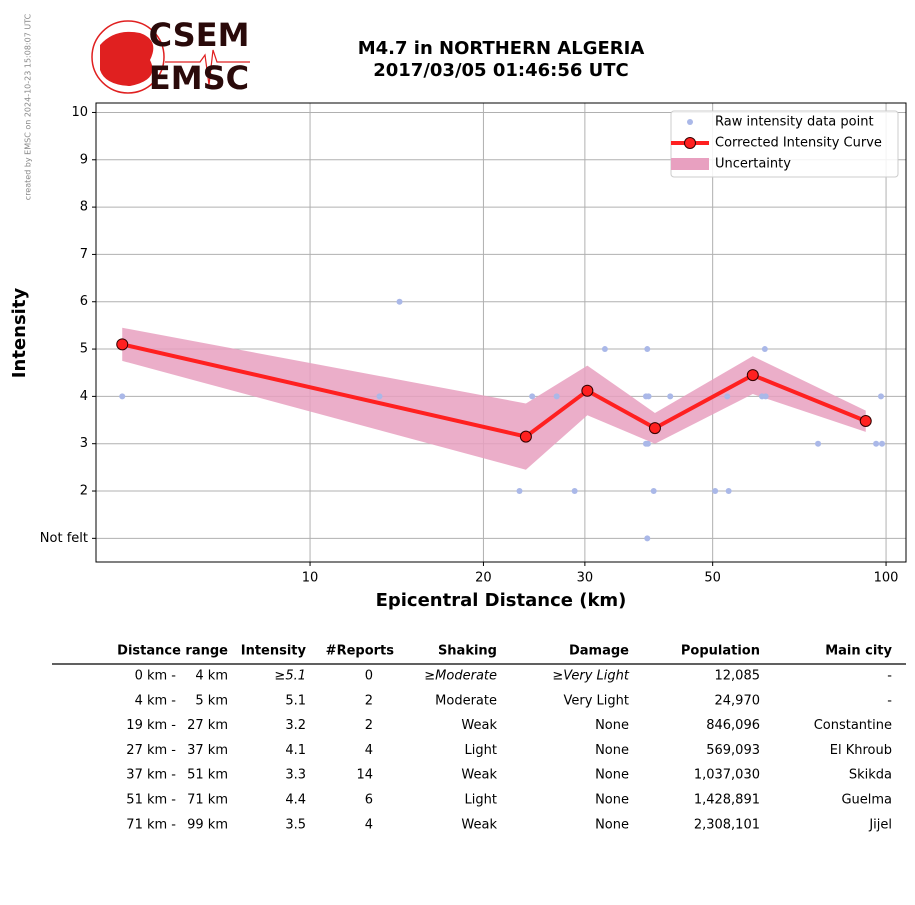 Image resolution: width=915 pixels, height=905 pixels. What do you see at coordinates (207, 775) in the screenshot?
I see `table-cell: 51 km` at bounding box center [207, 775].